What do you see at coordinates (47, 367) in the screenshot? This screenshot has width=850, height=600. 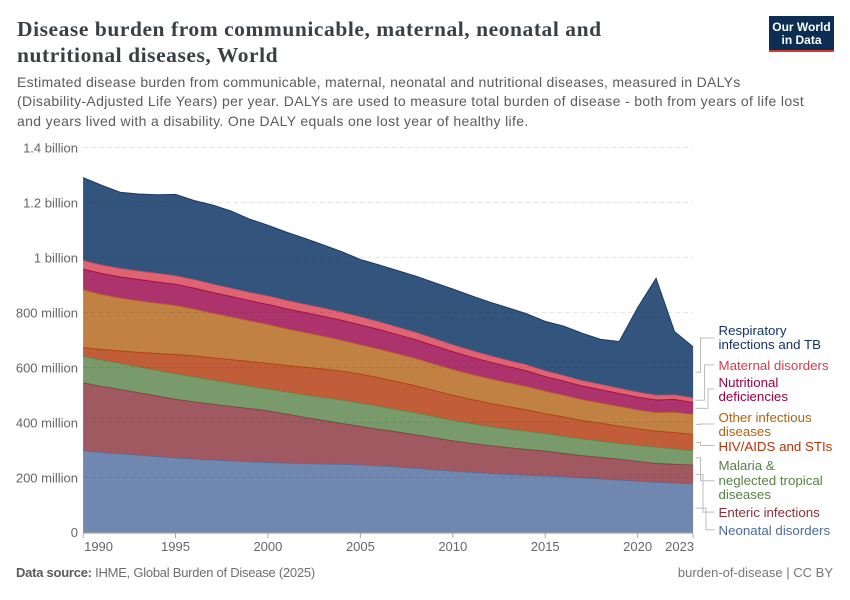 I see `svg-text: 600 million` at bounding box center [47, 367].